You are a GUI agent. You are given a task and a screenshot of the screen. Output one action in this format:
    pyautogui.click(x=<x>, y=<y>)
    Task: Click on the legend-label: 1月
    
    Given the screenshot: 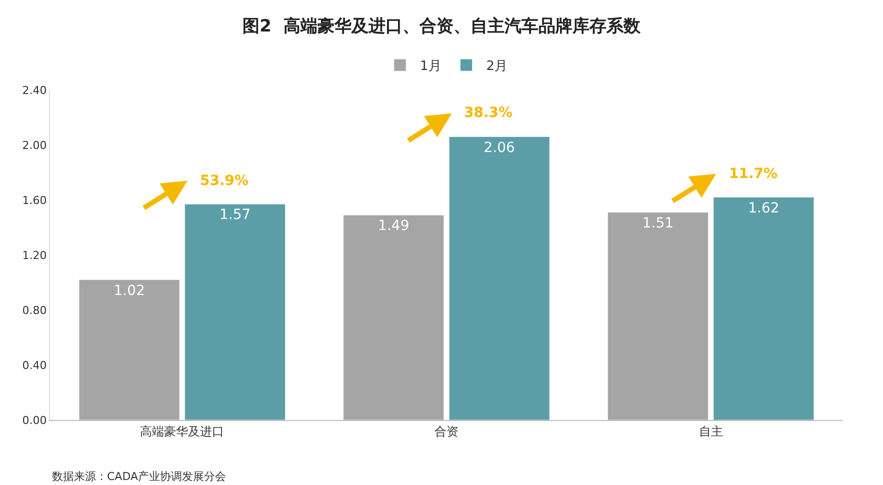 What is the action you would take?
    pyautogui.click(x=431, y=66)
    